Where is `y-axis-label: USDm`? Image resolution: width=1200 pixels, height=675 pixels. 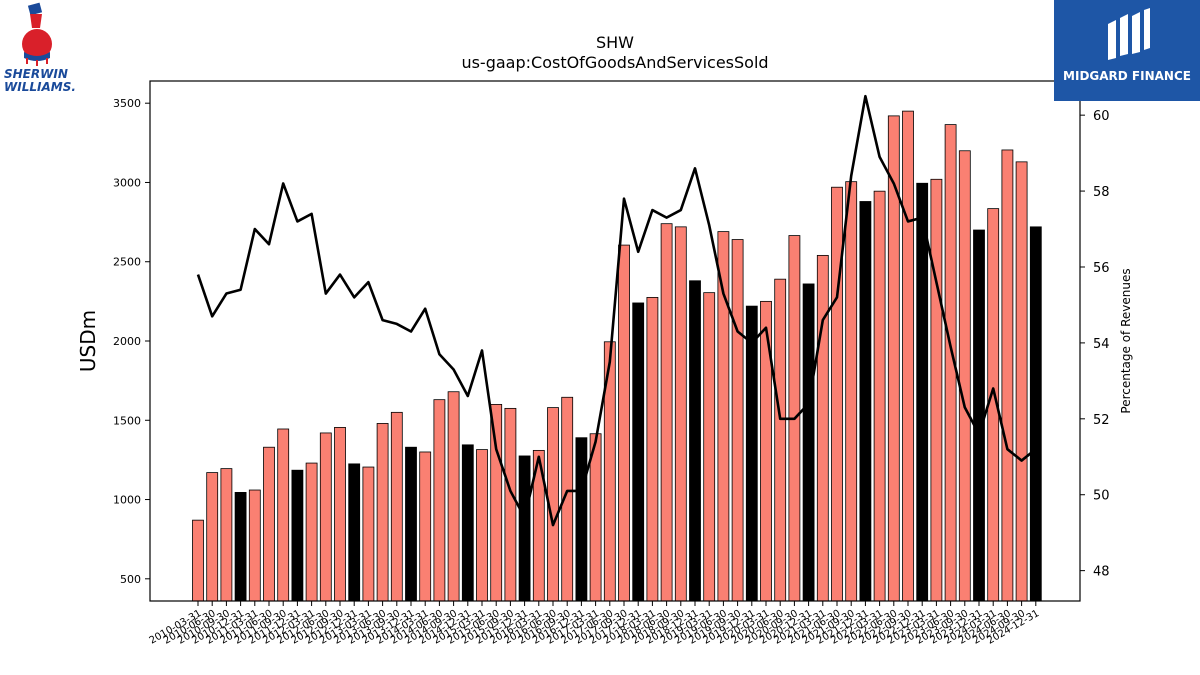 y-axis-label: USDm is located at coordinates (88, 341).